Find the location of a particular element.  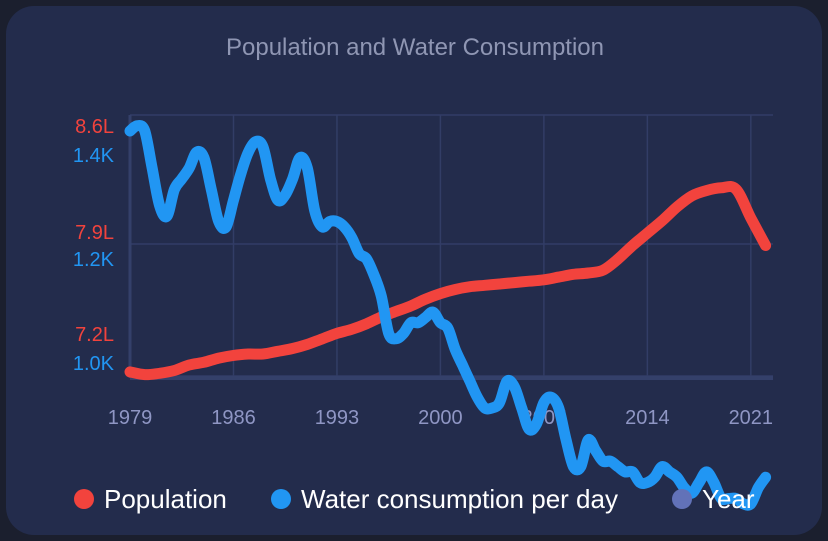

legend: Population Water consumption per day Year is located at coordinates (414, 499).